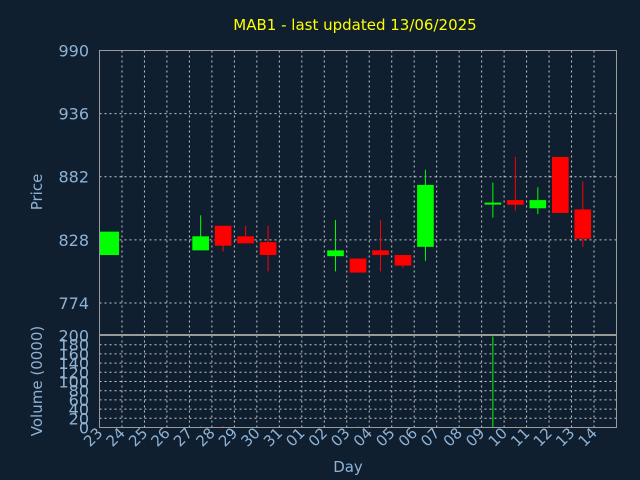 Image resolution: width=640 pixels, height=480 pixels. Describe the element at coordinates (73, 114) in the screenshot. I see `price-tick-label: 936` at that location.